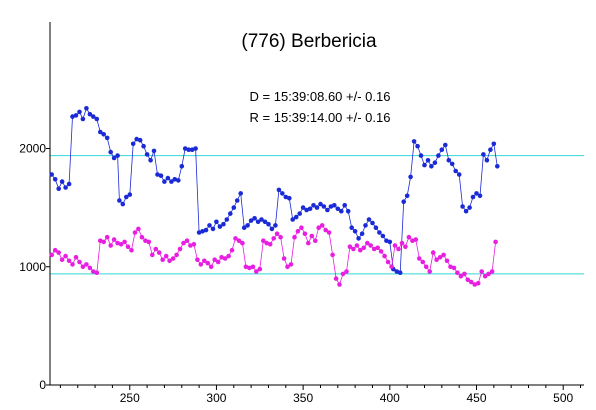 The height and width of the screenshot is (410, 596). I want to click on x-tick-label: 500, so click(563, 398).